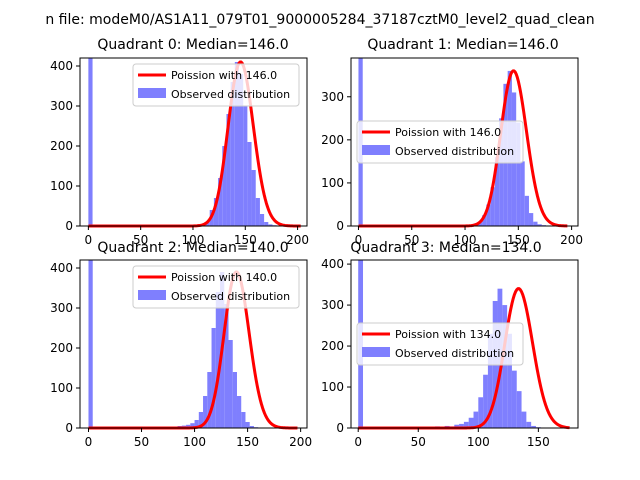 The width and height of the screenshot is (640, 480). Describe the element at coordinates (445, 248) in the screenshot. I see `subplot-title: Quadrant 3: Median=134.0` at that location.